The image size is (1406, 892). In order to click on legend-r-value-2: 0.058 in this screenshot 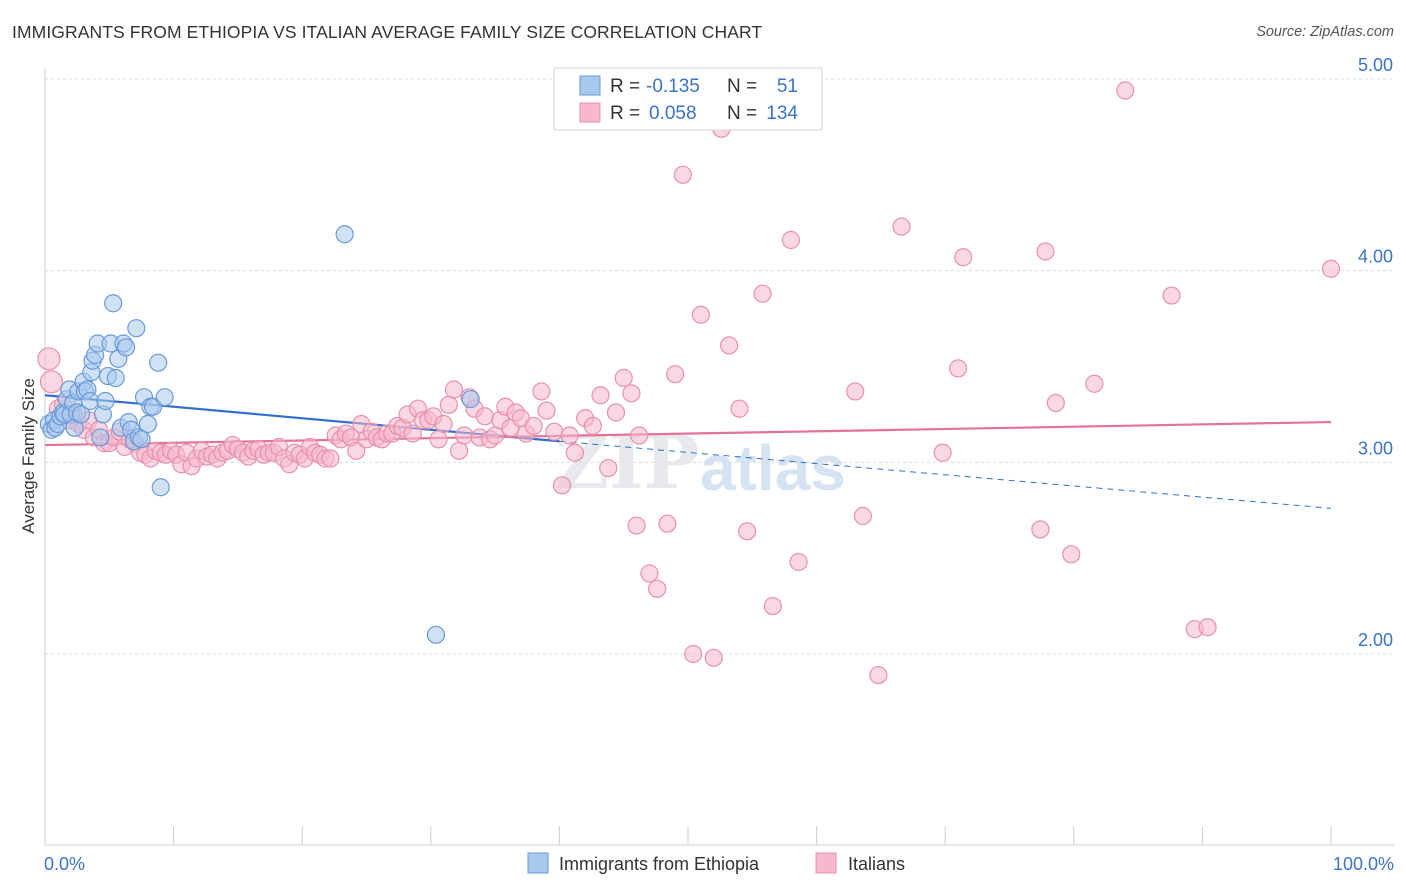, I will do `click(673, 113)`.